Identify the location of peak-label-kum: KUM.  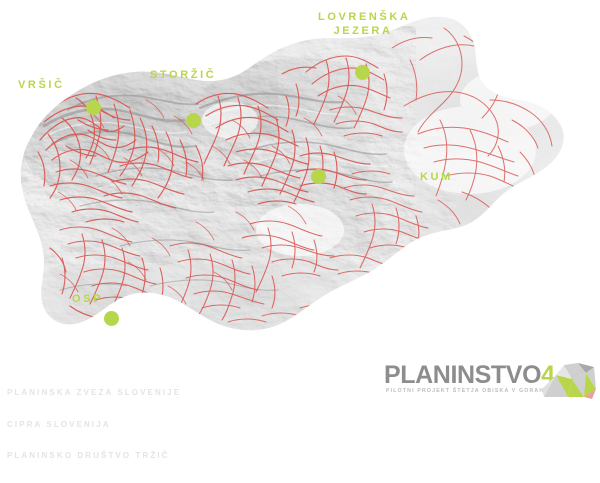
(436, 177).